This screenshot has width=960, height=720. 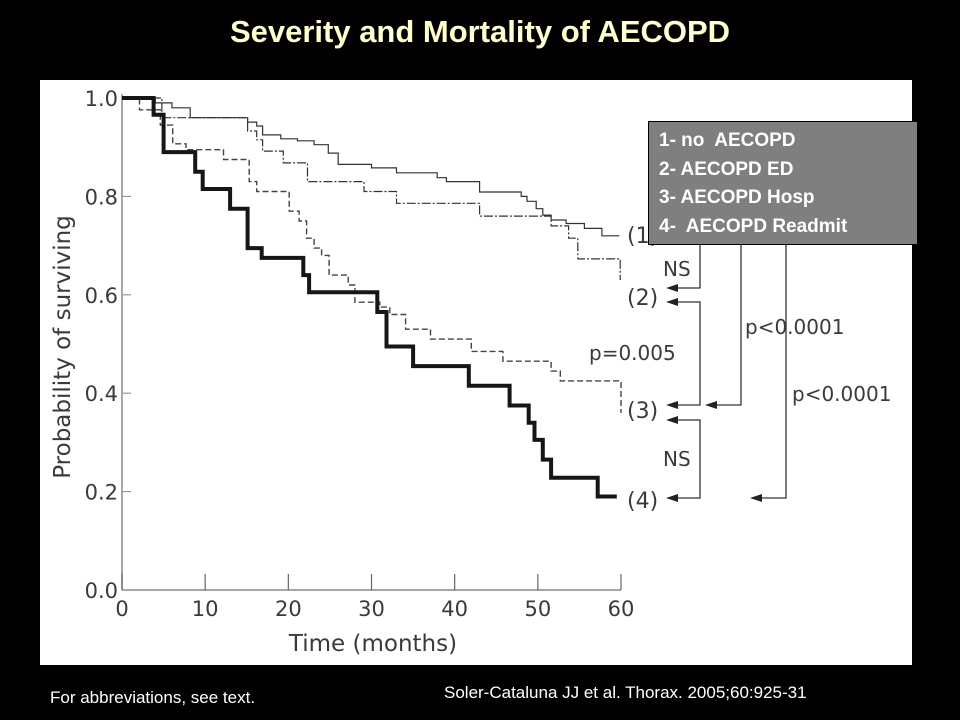 I want to click on y-tick-label: 0.4, so click(x=101, y=394).